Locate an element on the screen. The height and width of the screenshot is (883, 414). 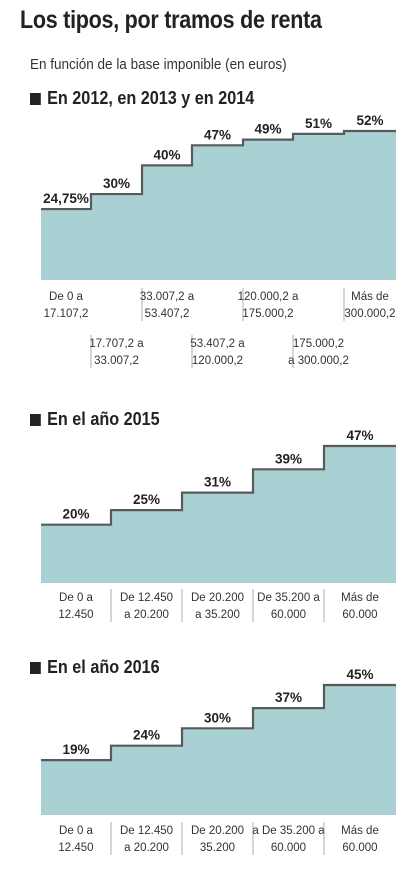
value-label: 31% is located at coordinates (217, 482).